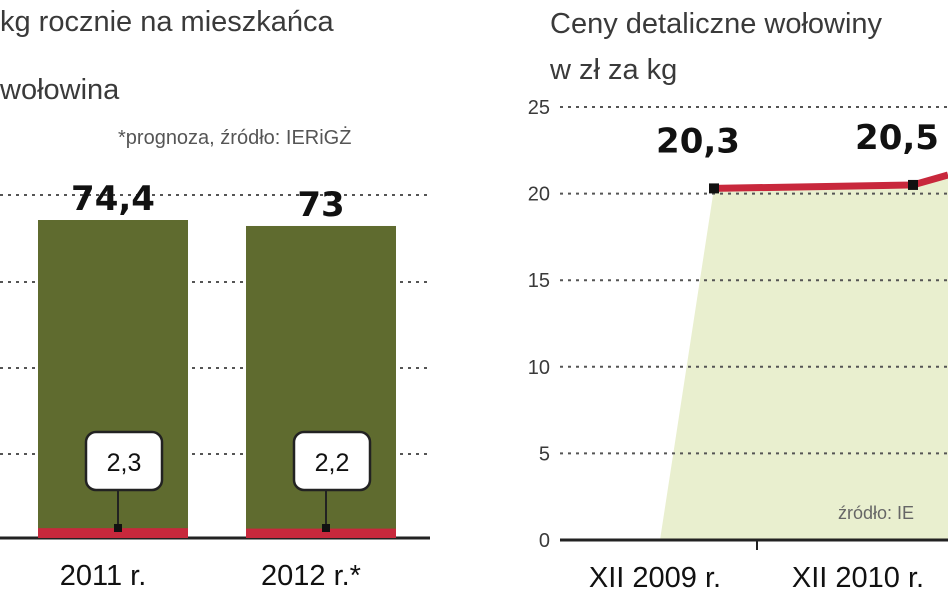 The height and width of the screenshot is (593, 948). I want to click on y-tick-label: 10, so click(539, 368).